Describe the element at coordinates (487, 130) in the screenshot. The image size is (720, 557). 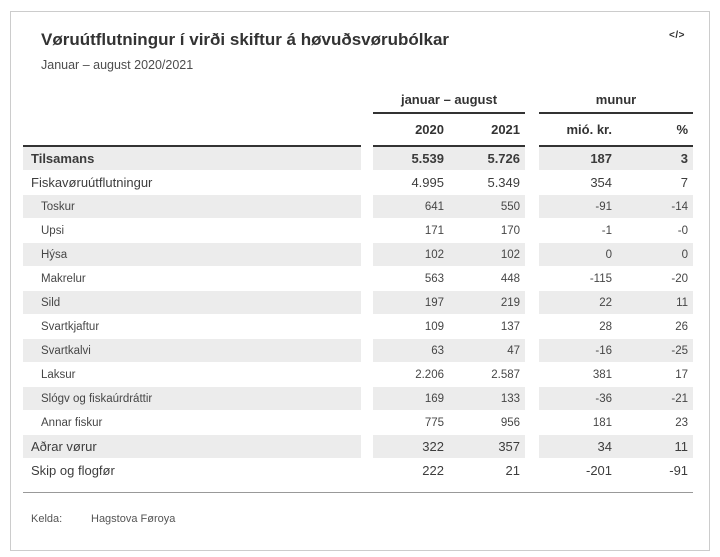
I see `col-header-2021: 2021` at that location.